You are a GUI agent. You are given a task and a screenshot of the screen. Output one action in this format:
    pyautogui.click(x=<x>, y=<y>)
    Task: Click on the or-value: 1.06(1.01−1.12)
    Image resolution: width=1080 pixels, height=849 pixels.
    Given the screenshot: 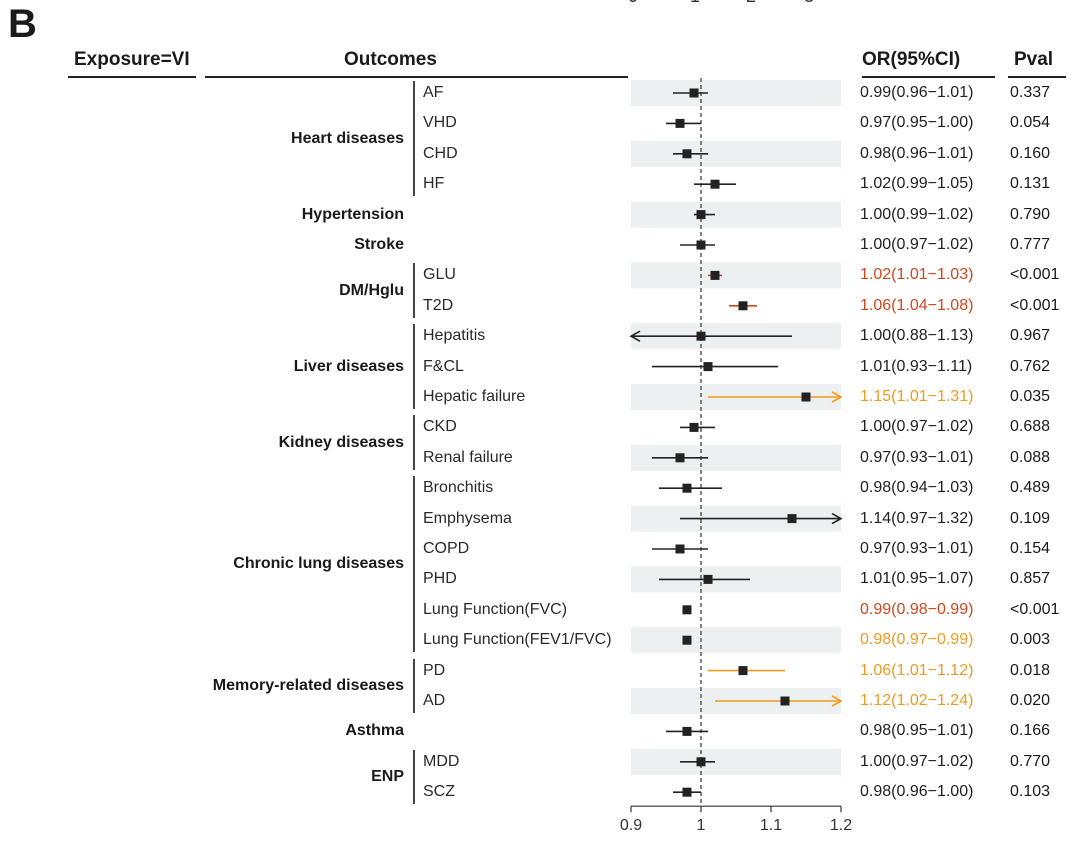 What is the action you would take?
    pyautogui.click(x=917, y=670)
    